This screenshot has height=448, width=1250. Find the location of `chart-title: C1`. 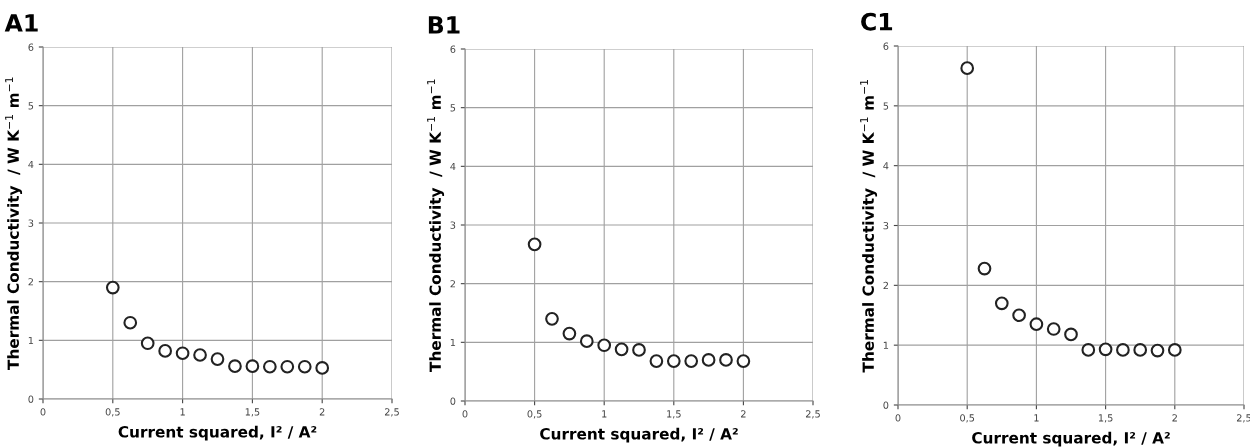

chart-title: C1 is located at coordinates (877, 21).